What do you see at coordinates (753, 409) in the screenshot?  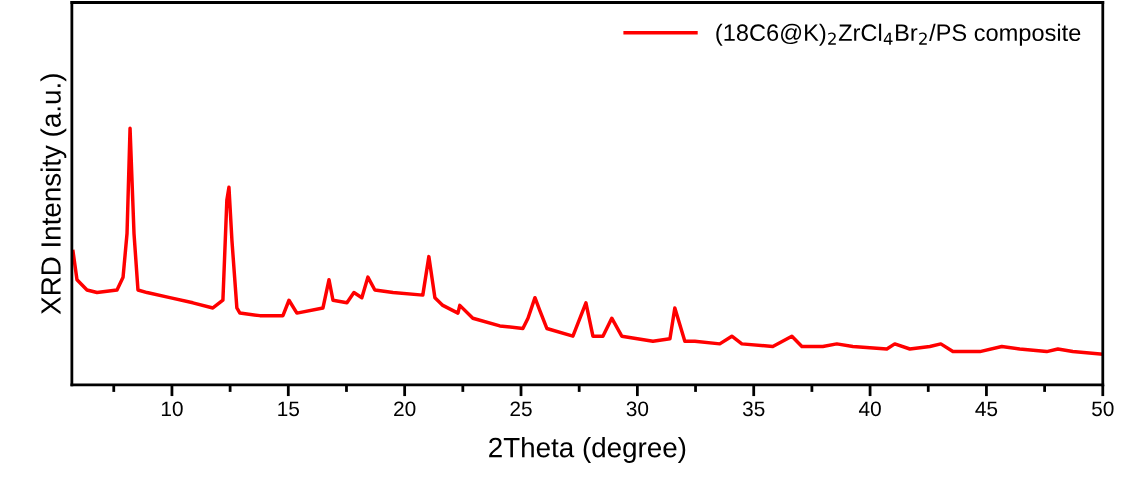 I see `x-tick-label: 35` at bounding box center [753, 409].